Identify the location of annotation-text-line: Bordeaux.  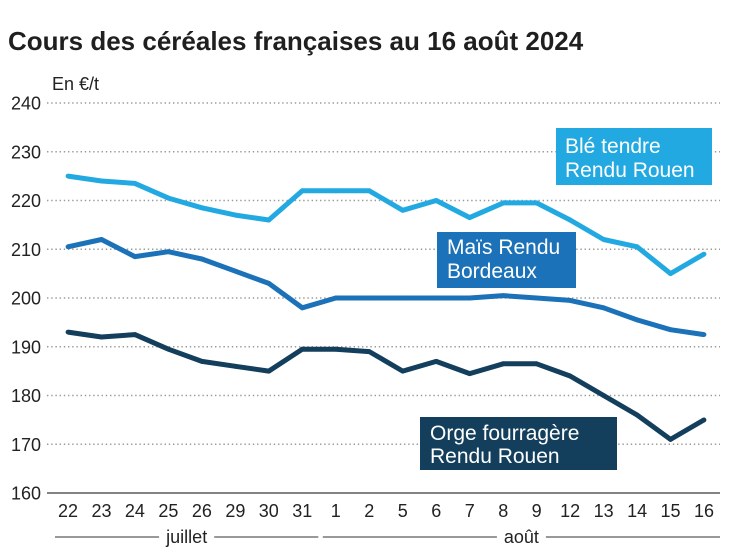
(492, 271).